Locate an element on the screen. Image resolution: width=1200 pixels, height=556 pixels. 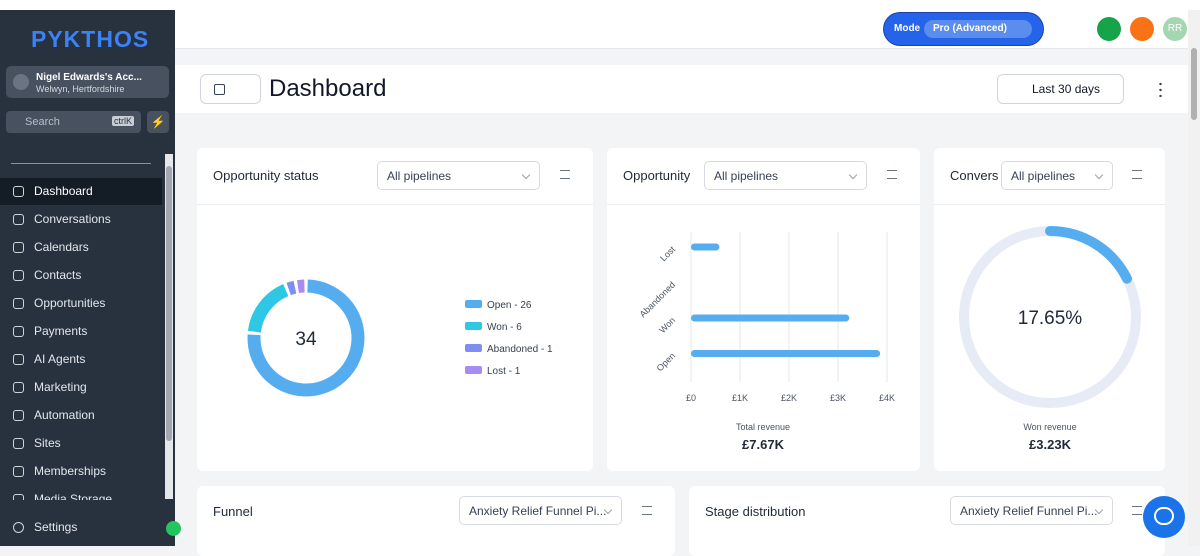
settings-label: Settings is located at coordinates (56, 527).